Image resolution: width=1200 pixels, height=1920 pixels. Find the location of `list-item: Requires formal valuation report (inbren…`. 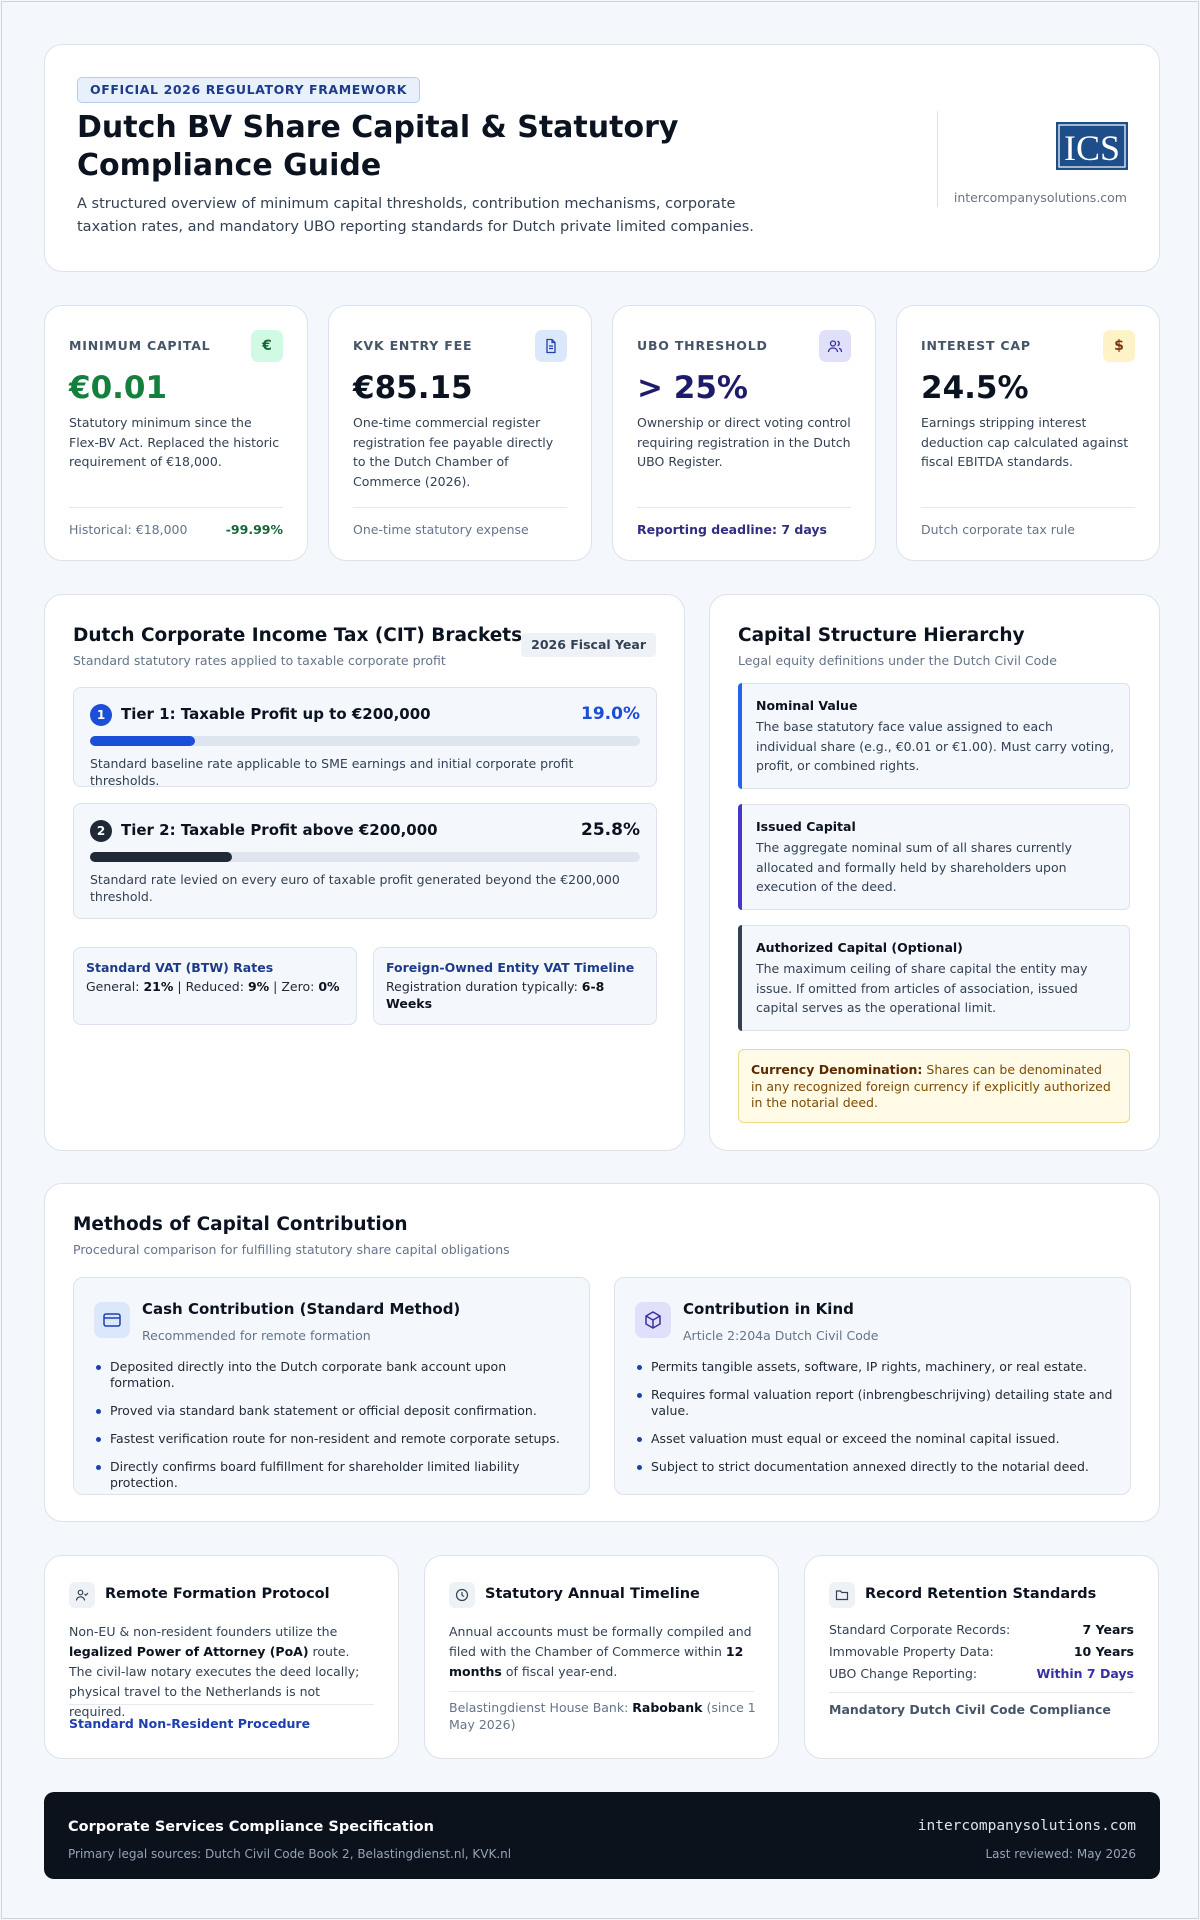

list-item: Requires formal valuation report (inbren… is located at coordinates (875, 1403).